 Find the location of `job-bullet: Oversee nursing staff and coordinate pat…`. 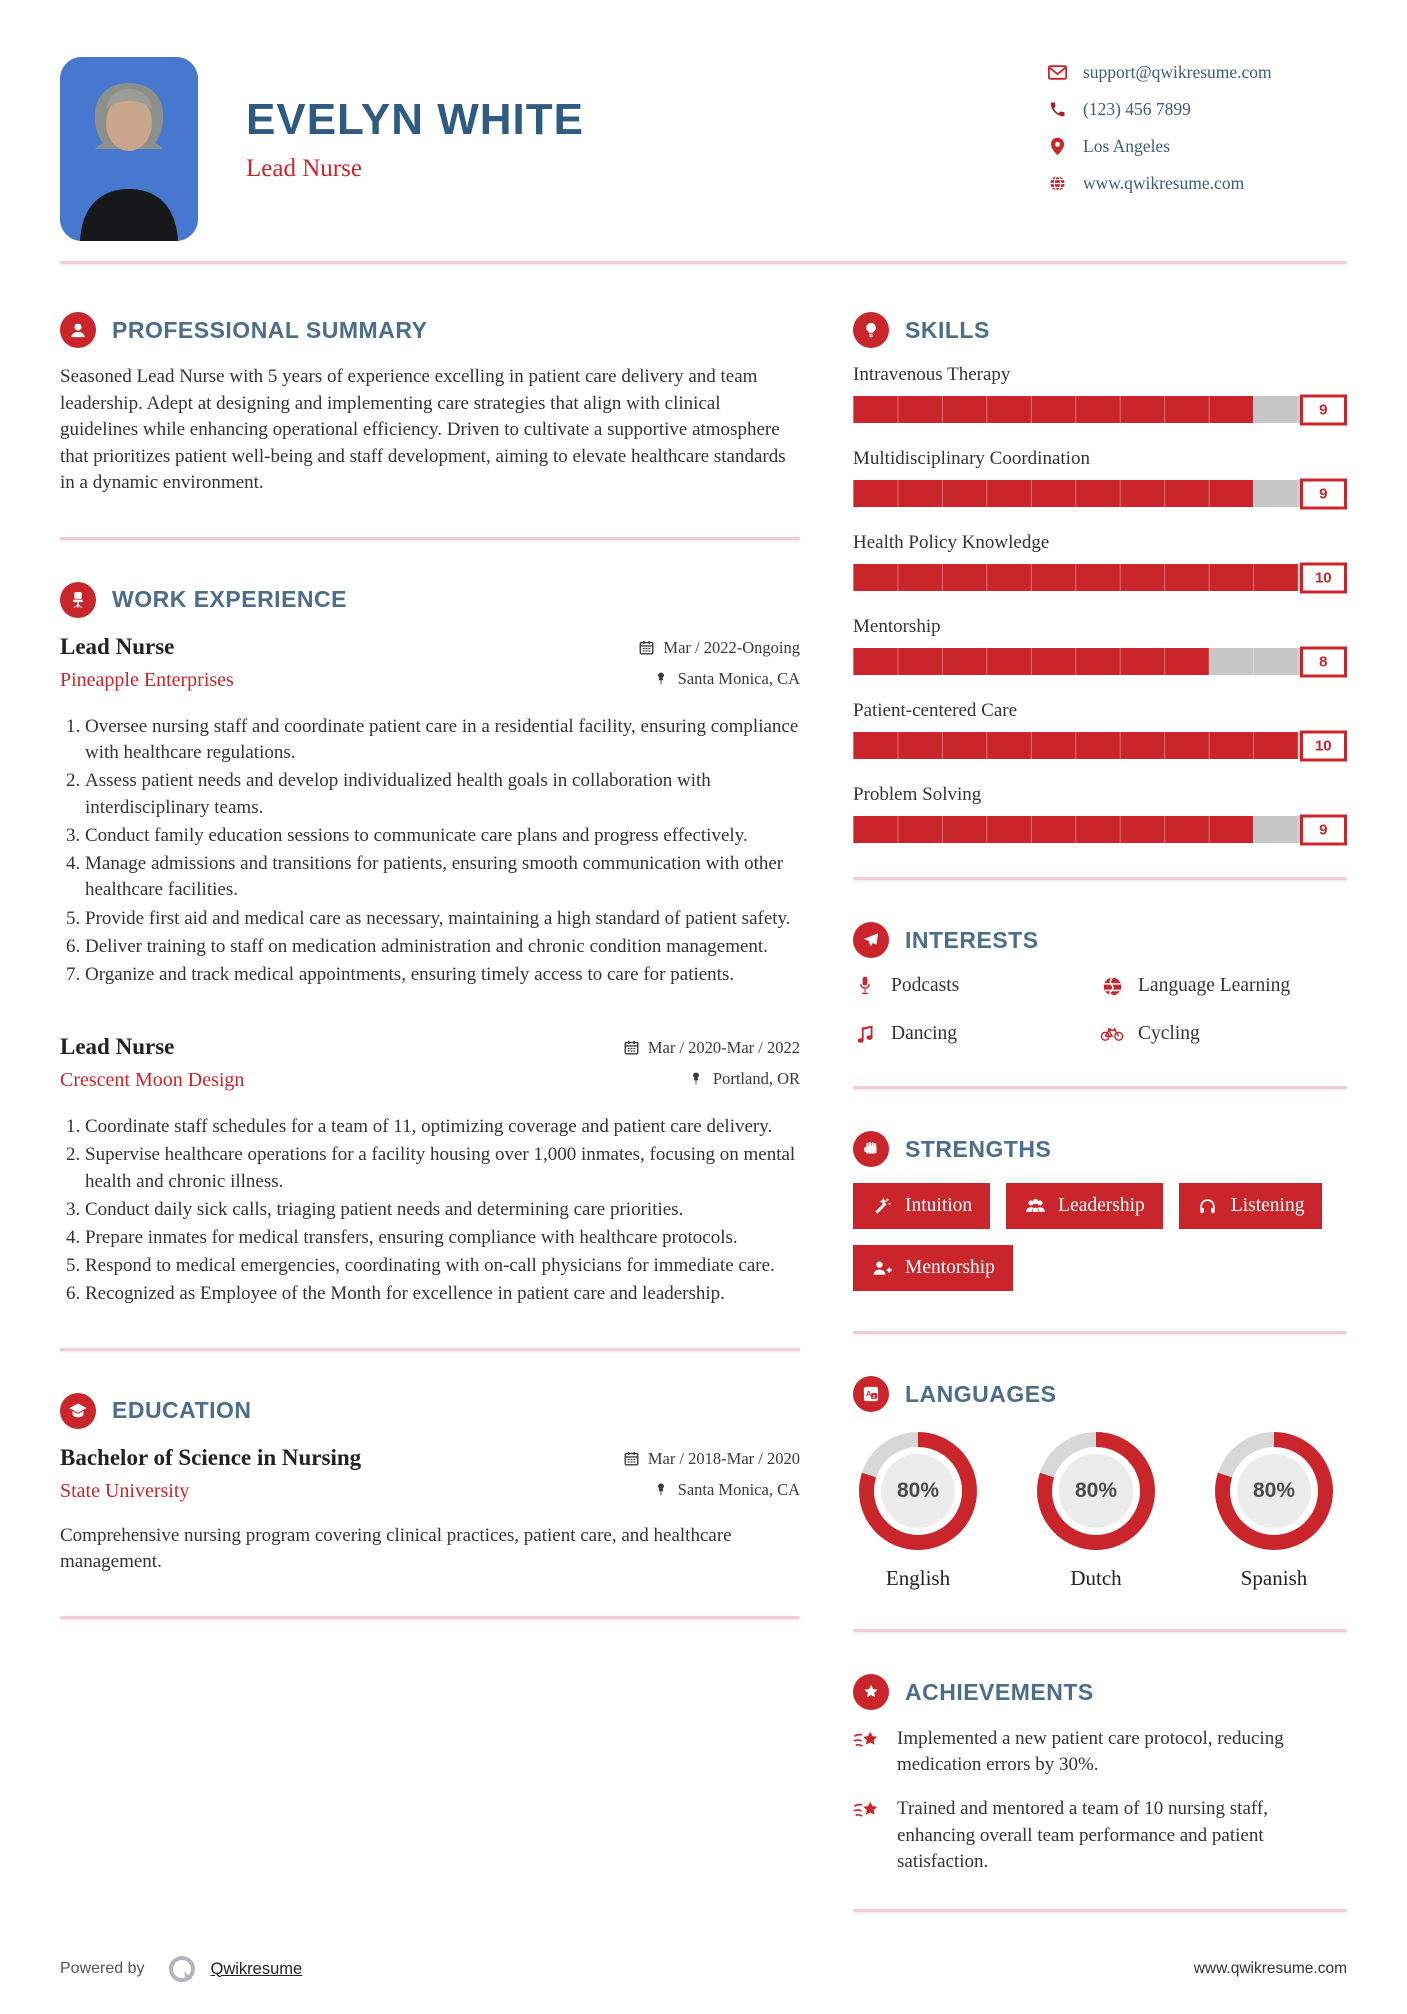

job-bullet: Oversee nursing staff and coordinate pat… is located at coordinates (442, 740).